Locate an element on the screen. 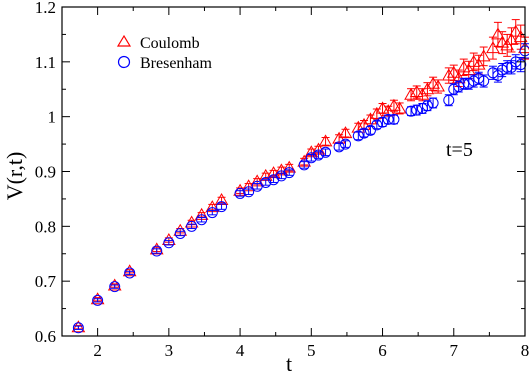  legend-item-coulomb: Coulomb is located at coordinates (158, 43).